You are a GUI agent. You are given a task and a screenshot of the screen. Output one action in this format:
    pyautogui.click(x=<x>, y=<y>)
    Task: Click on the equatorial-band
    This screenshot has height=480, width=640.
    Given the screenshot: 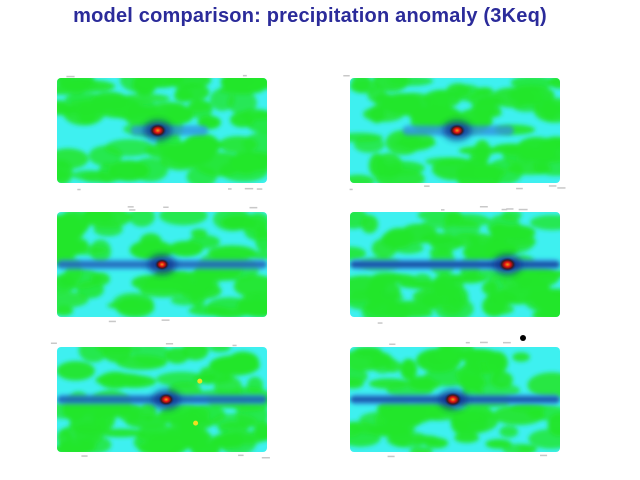 What is the action you would take?
    pyautogui.click(x=455, y=264)
    